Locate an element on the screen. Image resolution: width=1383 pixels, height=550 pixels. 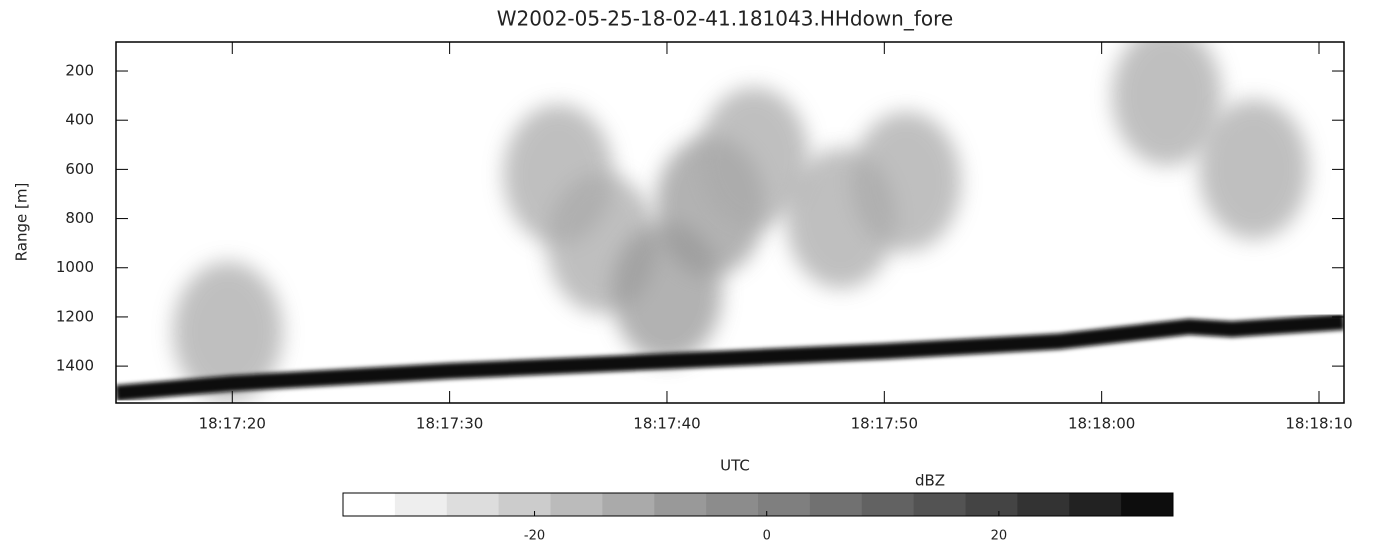
x-axis-label: UTC is located at coordinates (735, 466).